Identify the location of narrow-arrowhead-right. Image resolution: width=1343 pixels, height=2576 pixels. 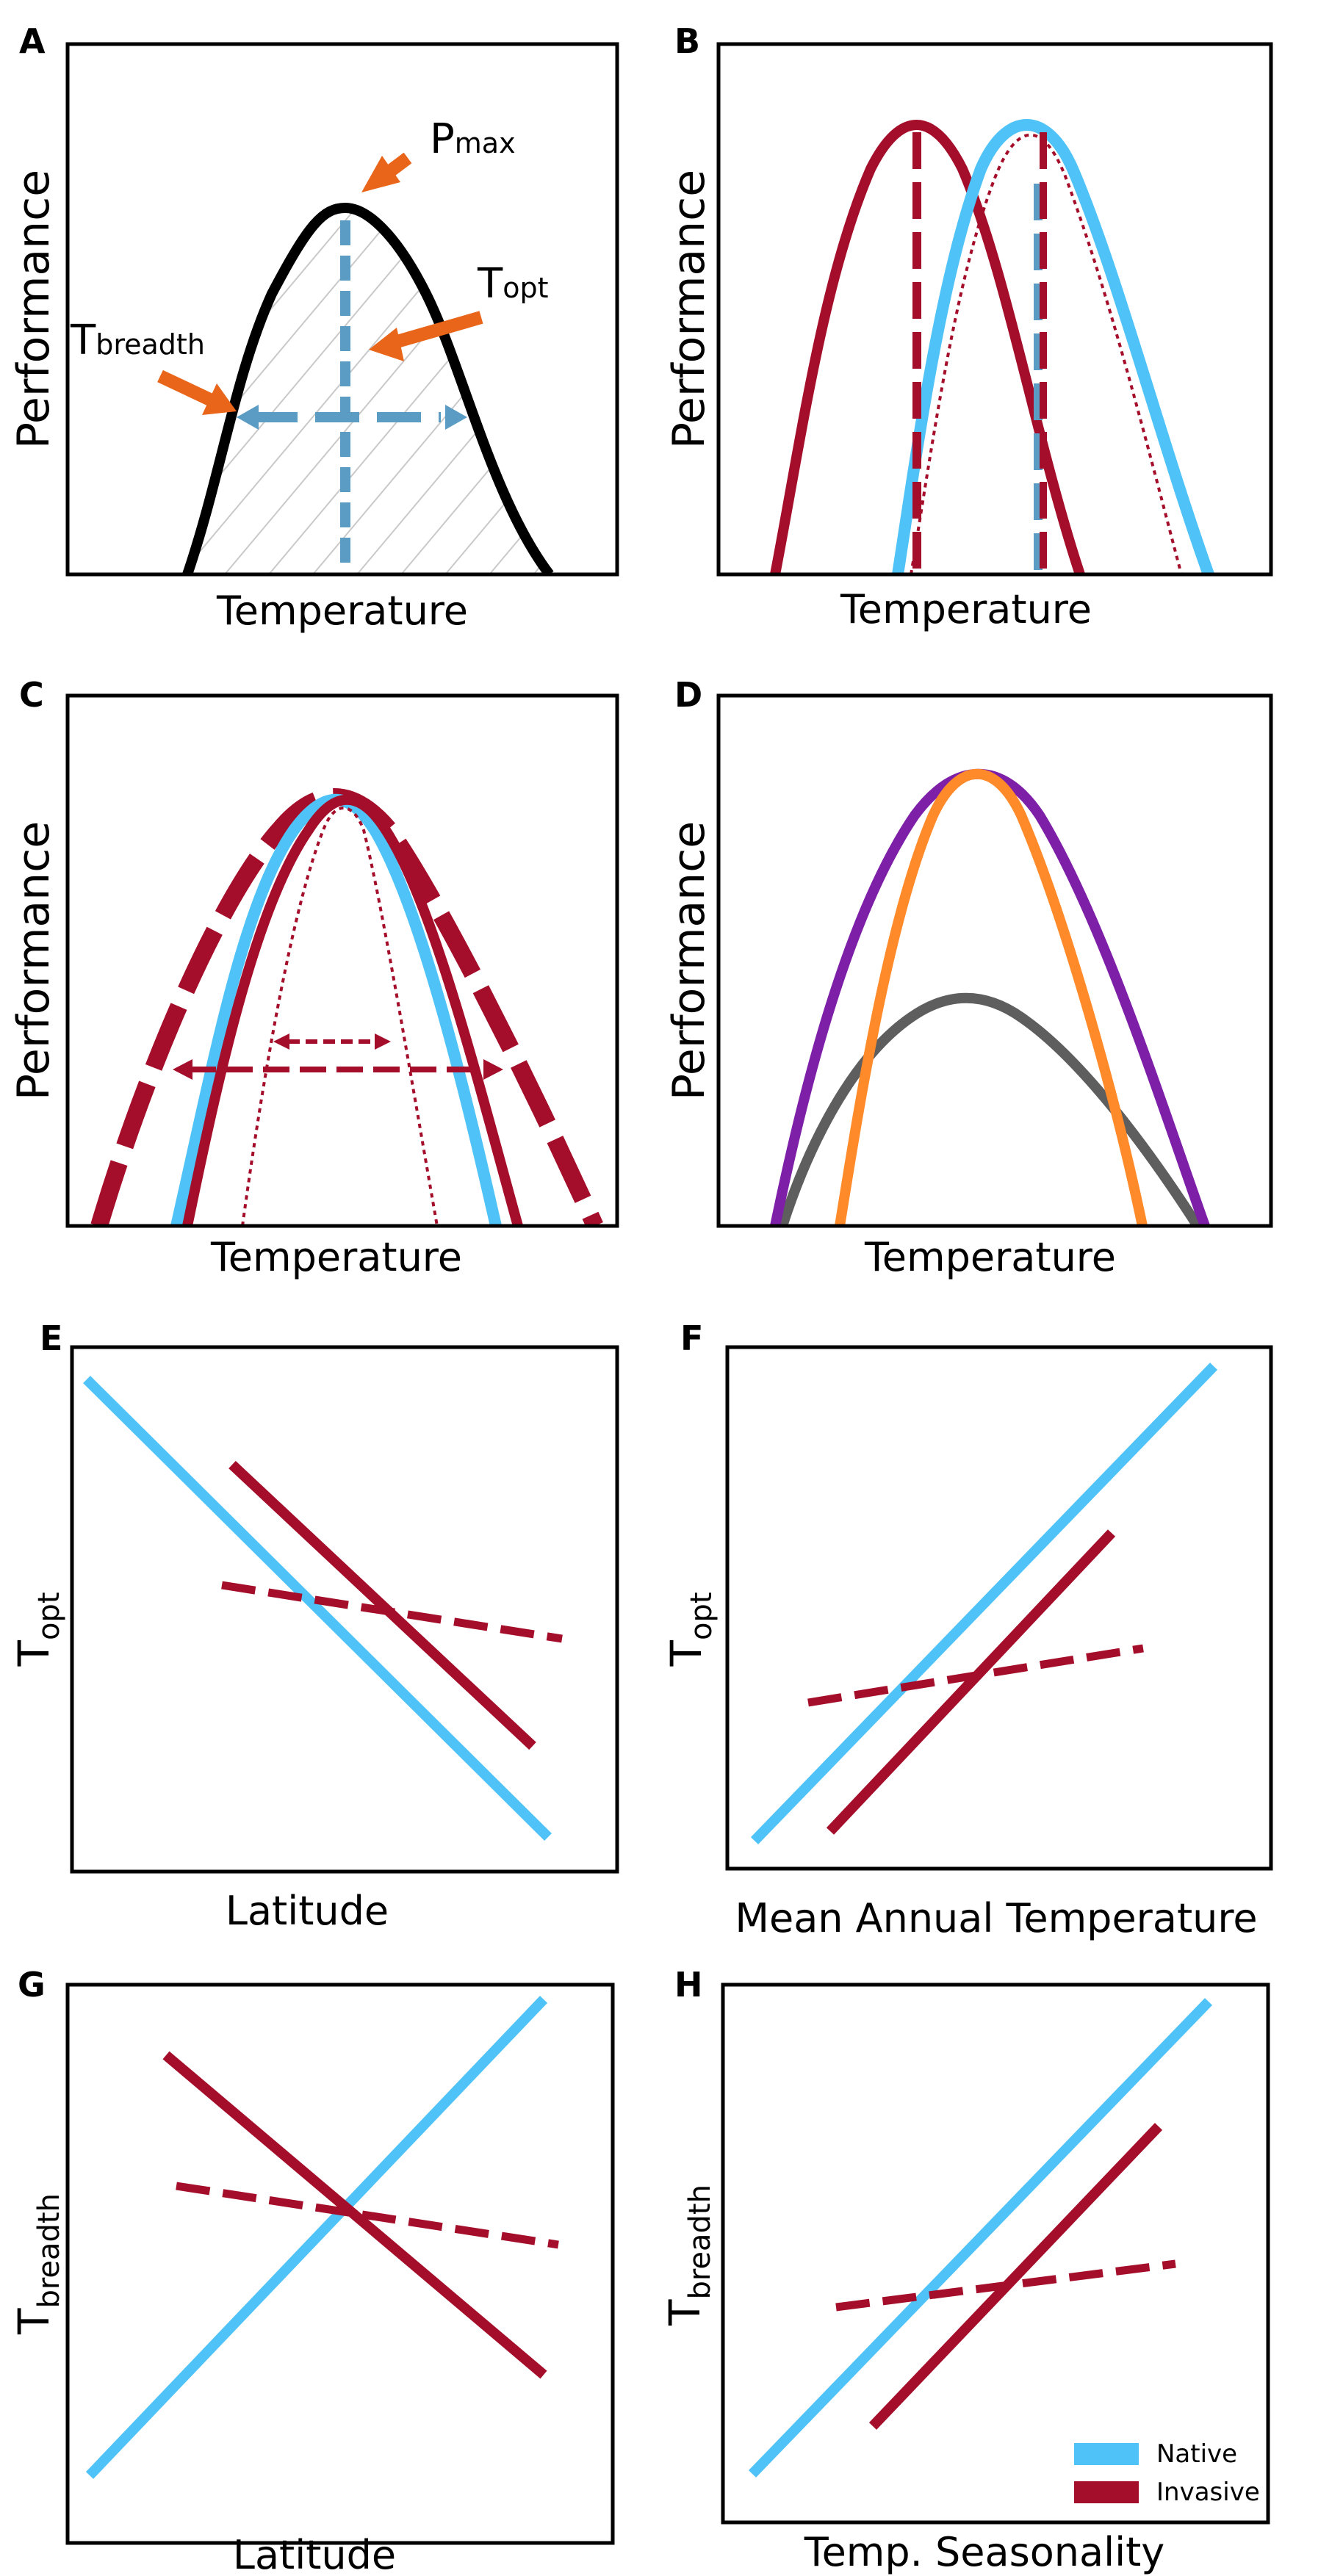
(383, 1041).